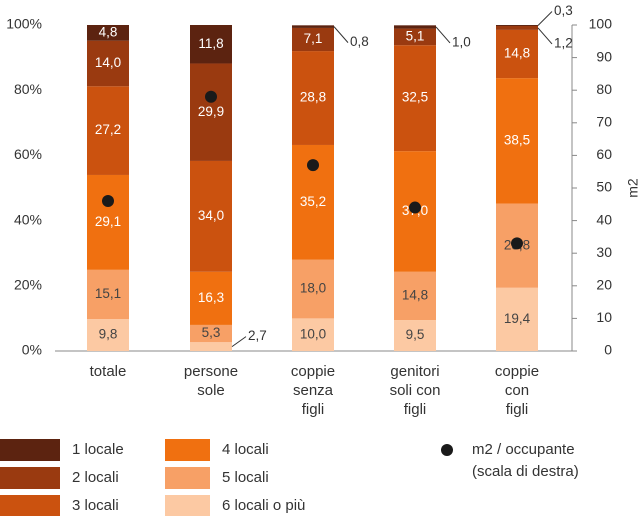 The width and height of the screenshot is (642, 516). I want to click on value-label: 35,2, so click(313, 201).